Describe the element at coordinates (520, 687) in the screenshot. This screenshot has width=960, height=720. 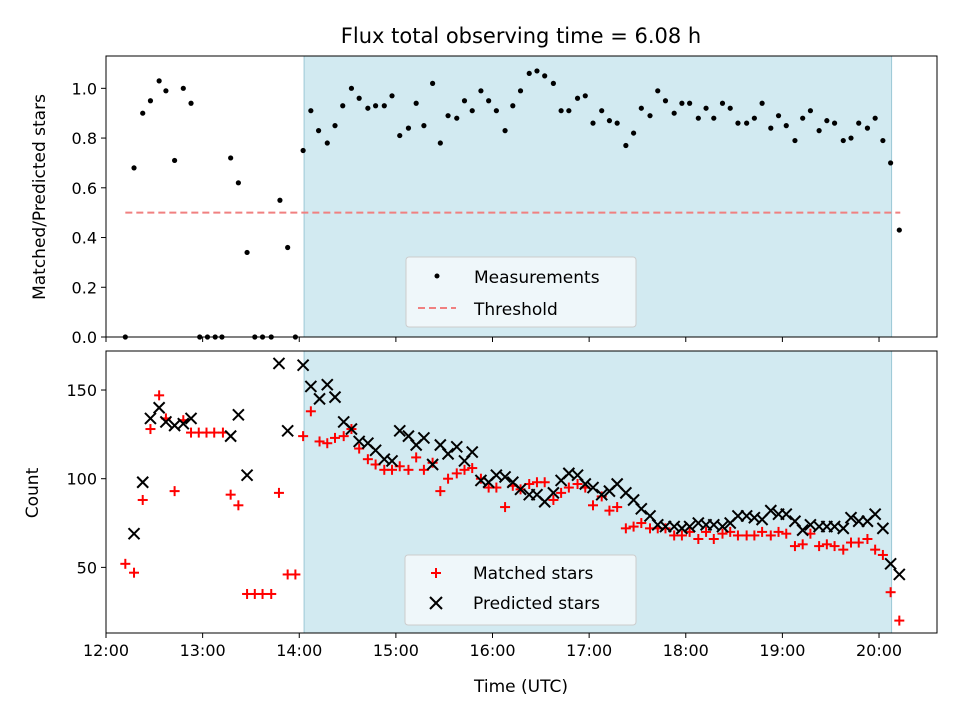
I see `x-axis-label: Time (UTC)` at that location.